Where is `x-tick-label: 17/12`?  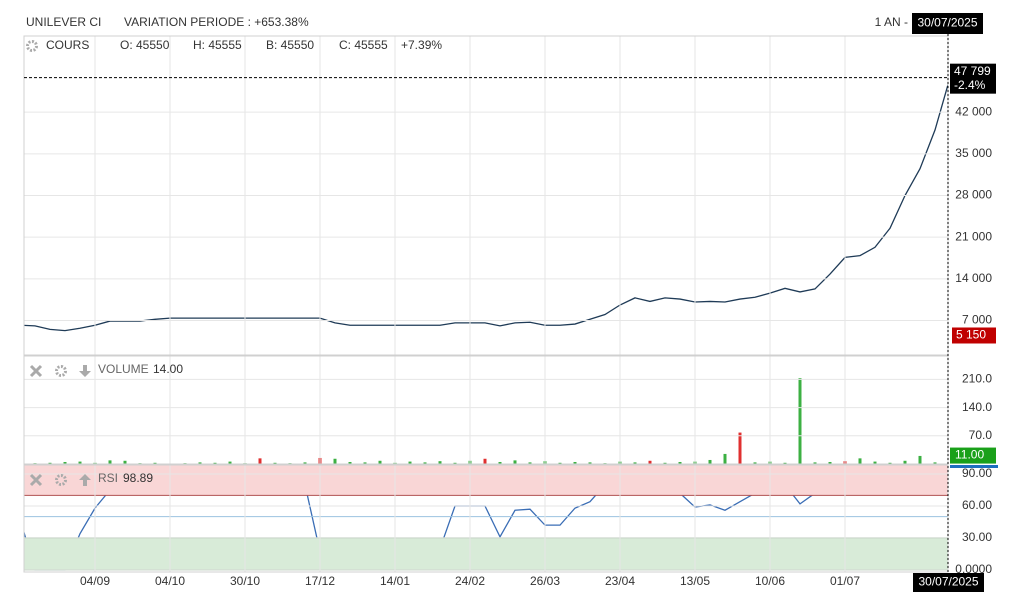 x-tick-label: 17/12 is located at coordinates (320, 581).